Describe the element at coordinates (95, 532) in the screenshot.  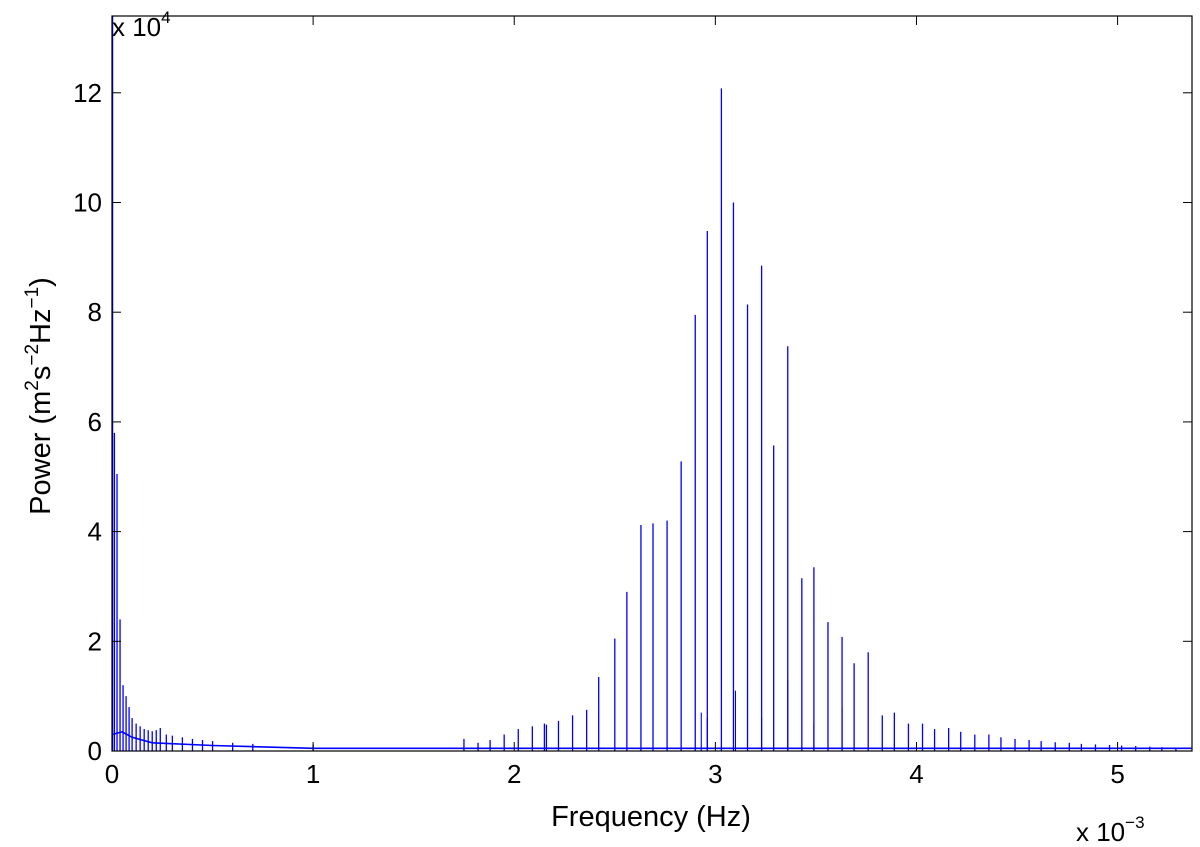
I see `y-tick-label-2: 4` at that location.